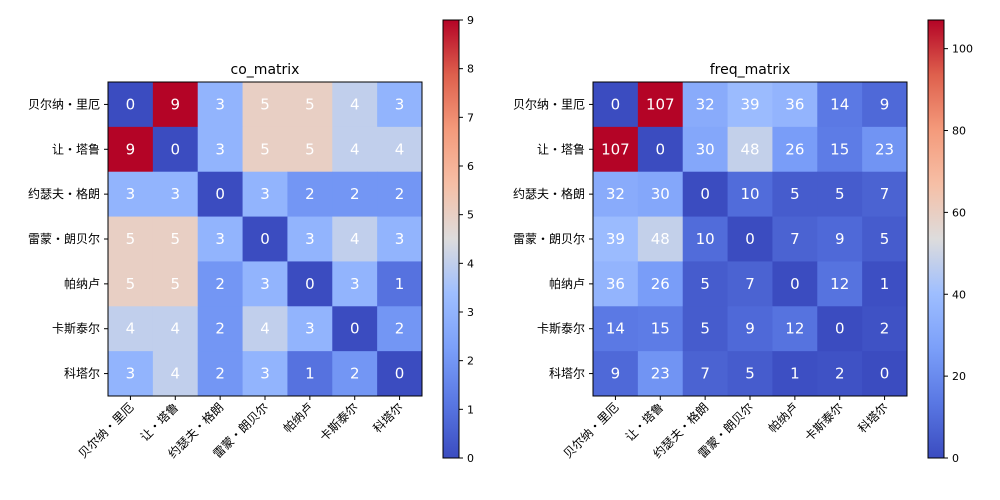 The height and width of the screenshot is (500, 1000). Describe the element at coordinates (470, 409) in the screenshot. I see `co-matrix-colorbar-tick-label: 1` at that location.